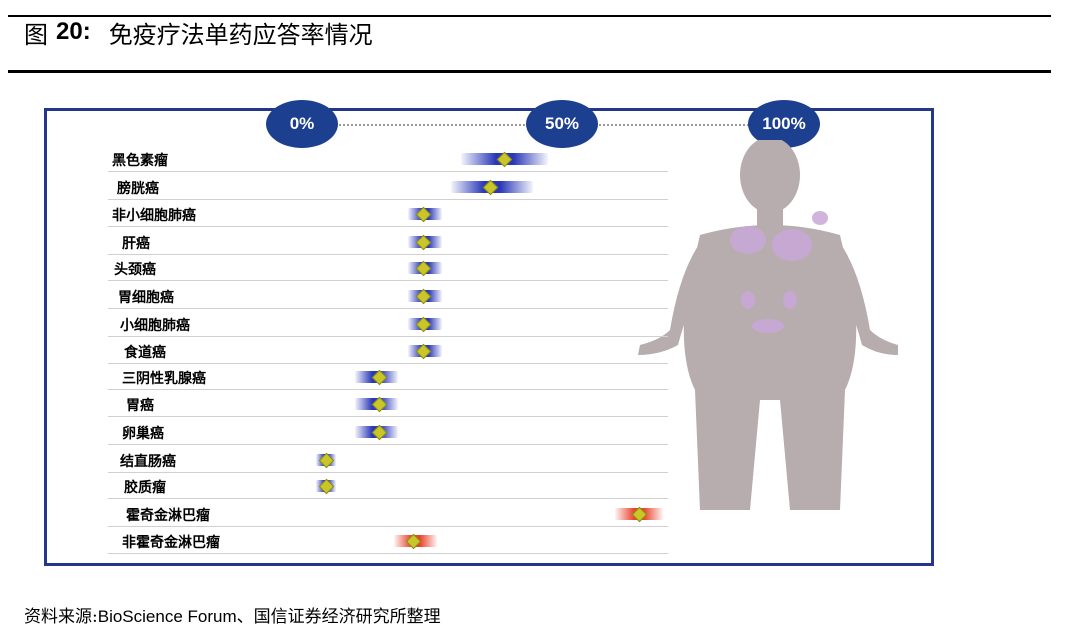  Describe the element at coordinates (146, 298) in the screenshot. I see `category-label: 胃细胞癌` at that location.